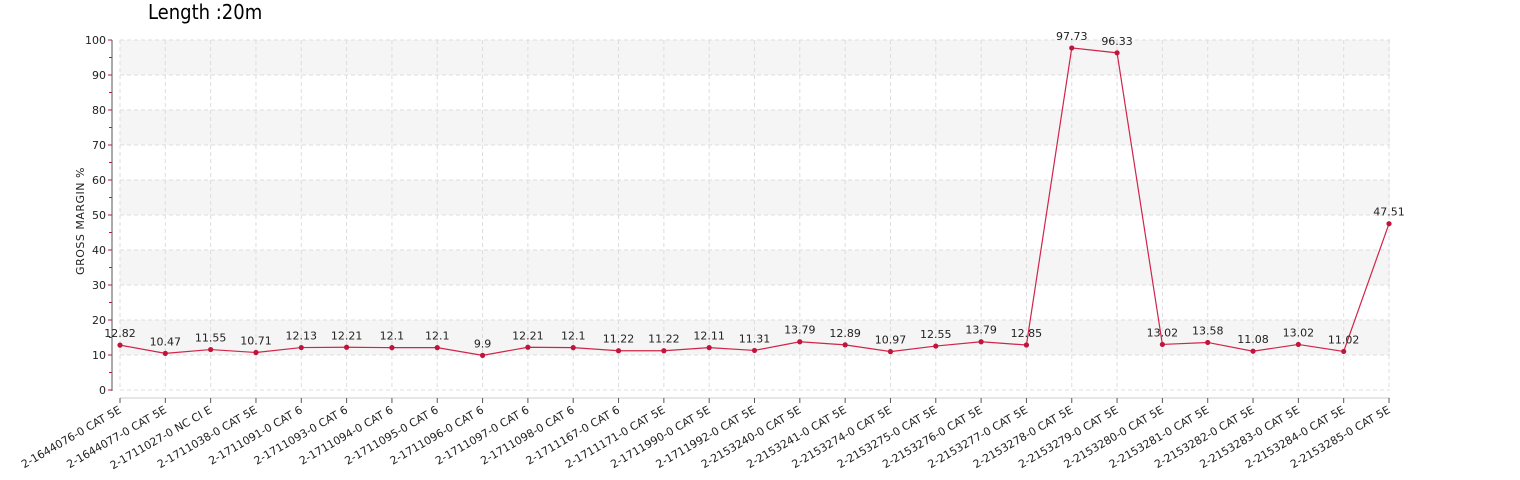 The width and height of the screenshot is (1520, 480). What do you see at coordinates (80, 221) in the screenshot?
I see `y-axis-label: GROSS MARGIN %` at bounding box center [80, 221].